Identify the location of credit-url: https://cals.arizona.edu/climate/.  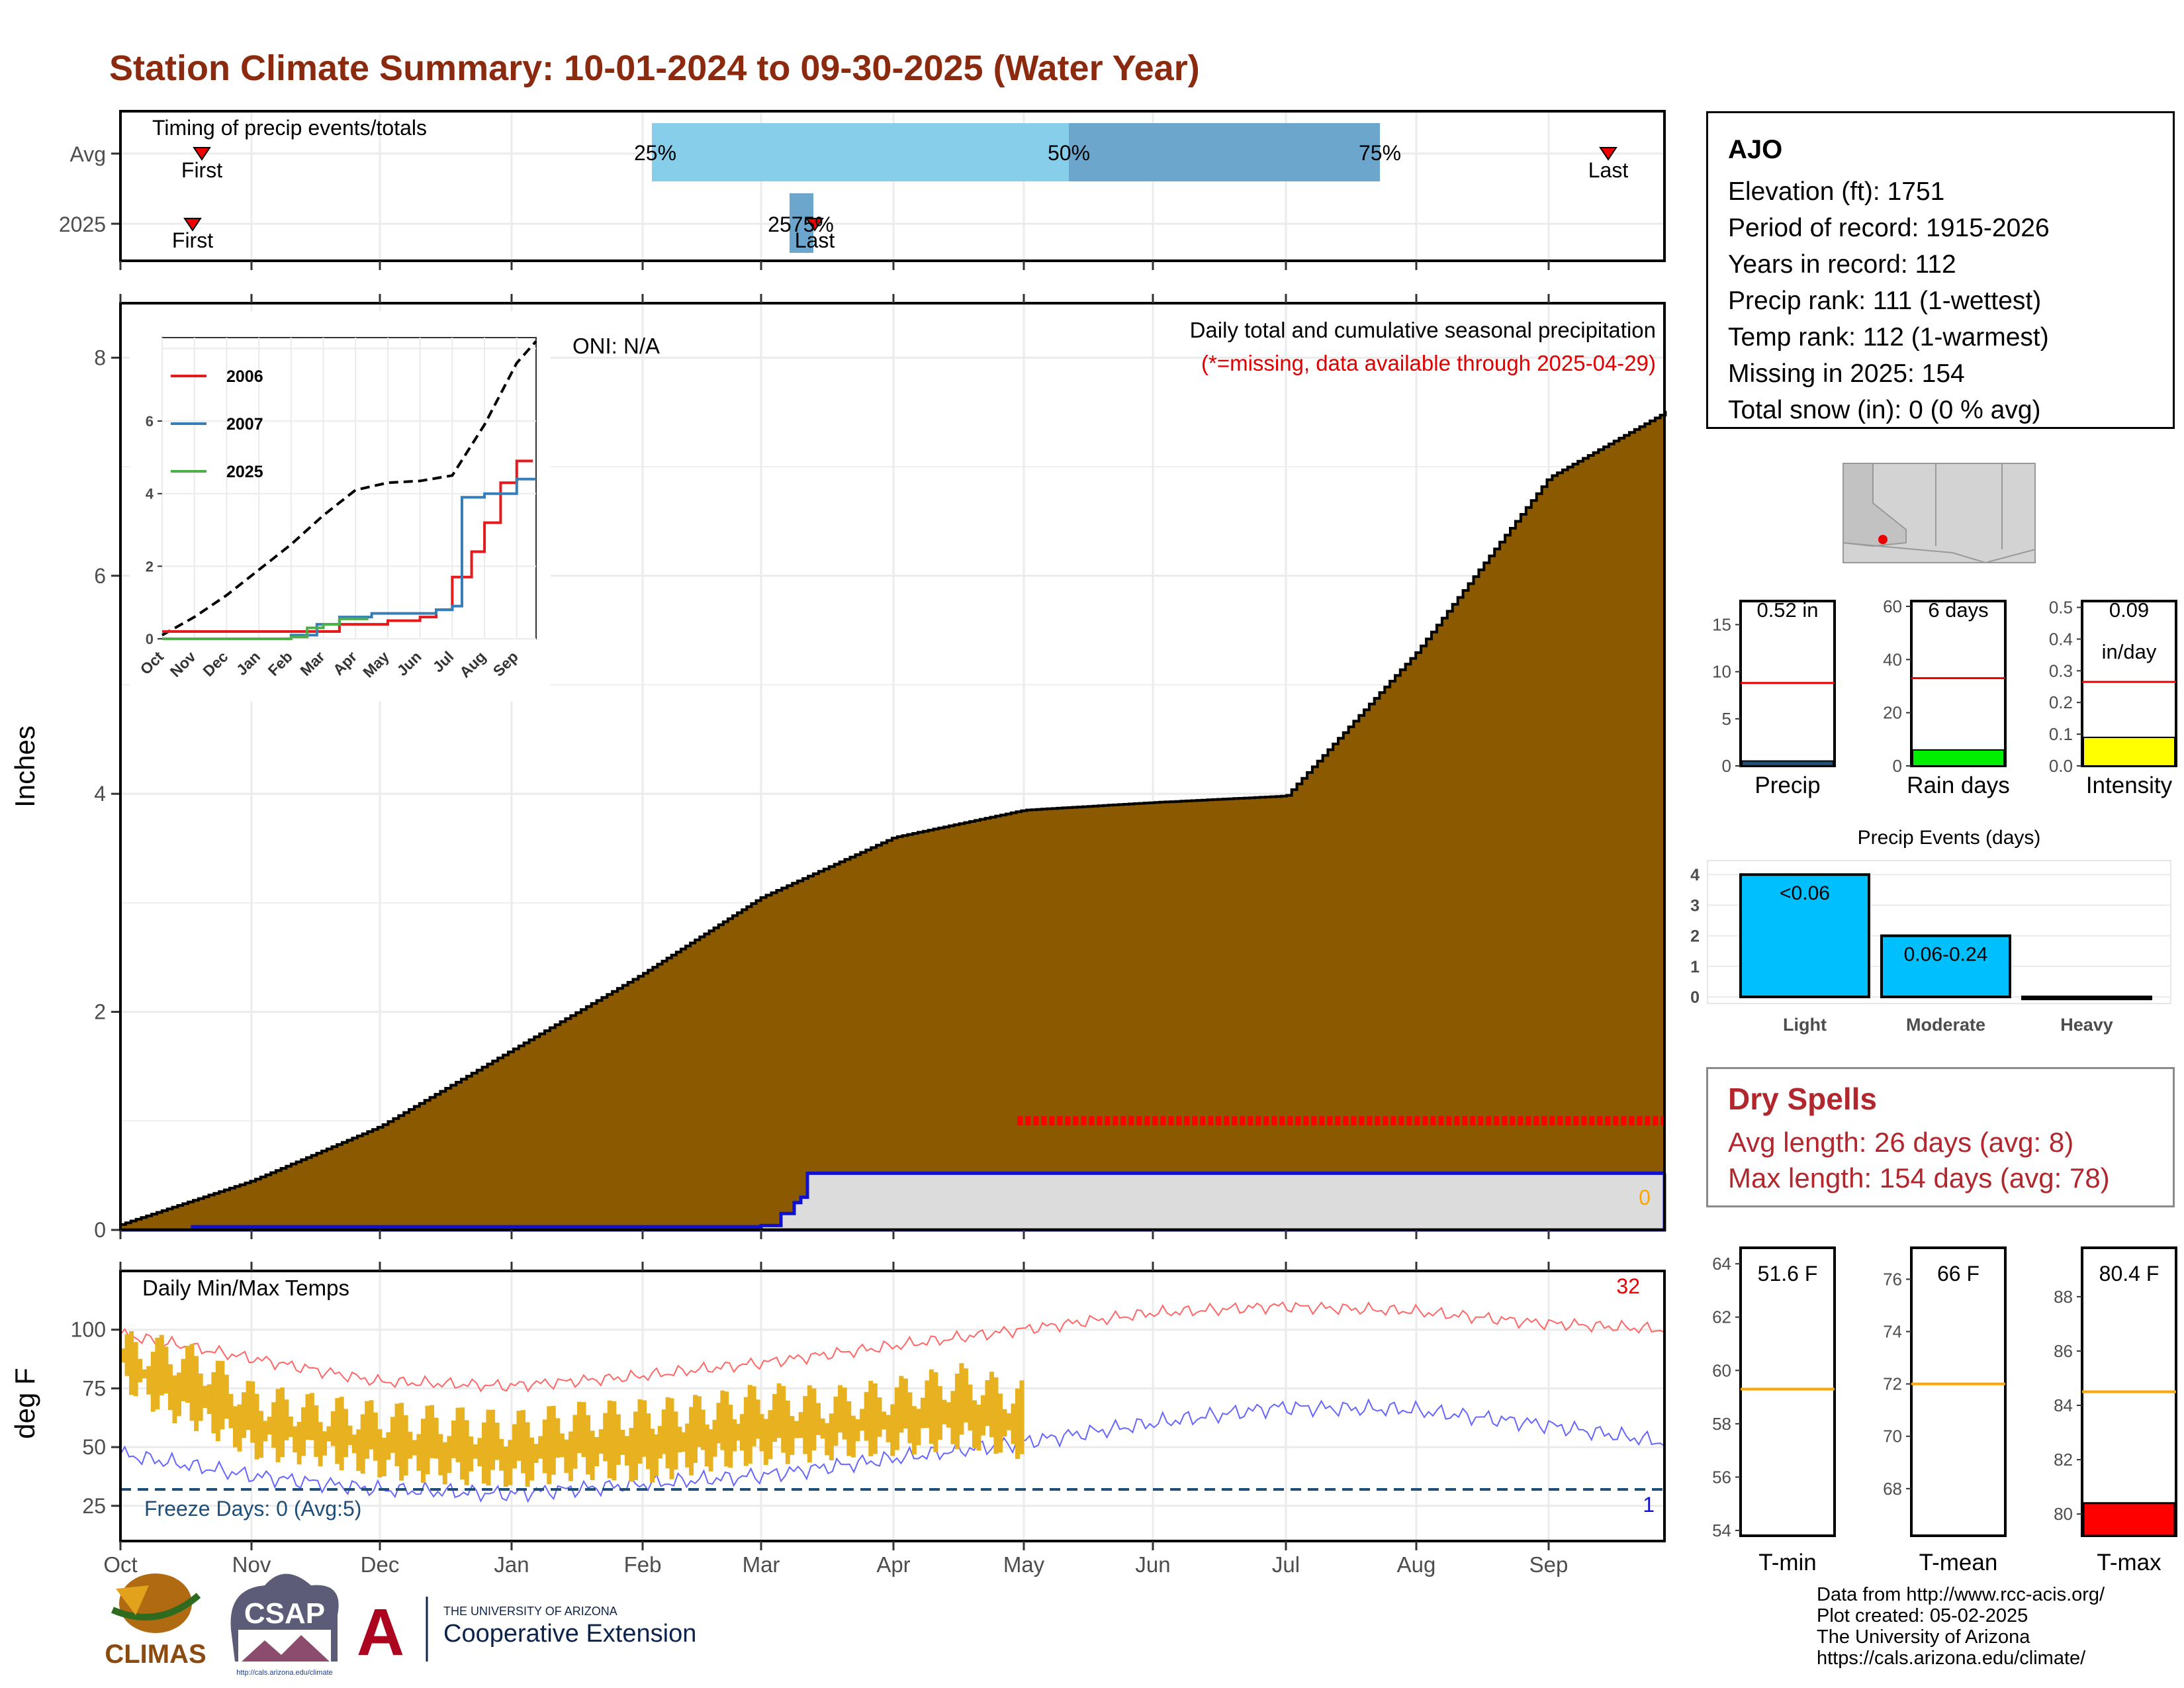
(1951, 1658).